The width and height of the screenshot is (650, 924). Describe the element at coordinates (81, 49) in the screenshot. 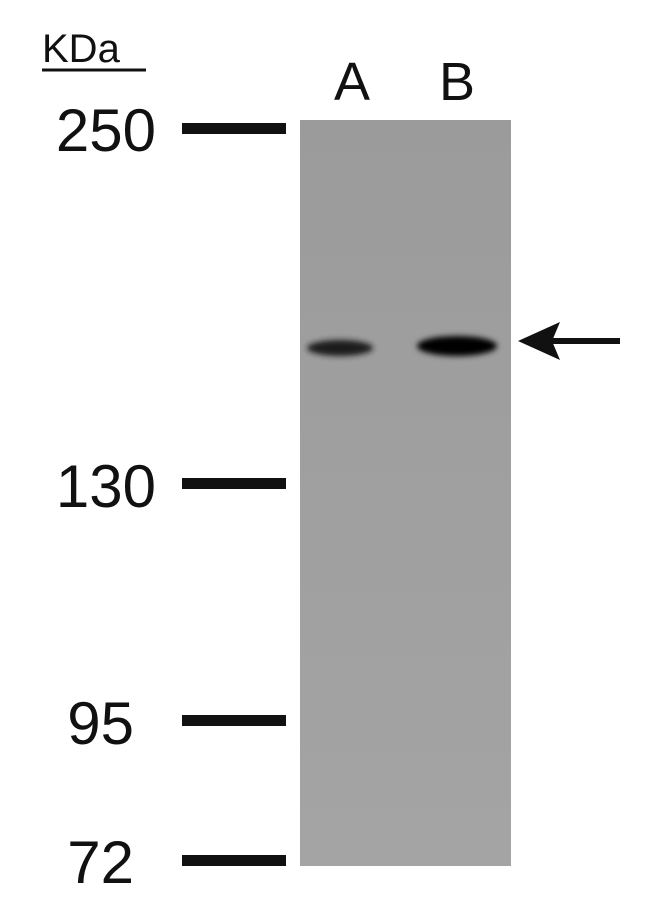

I see `unit-label: KDa` at that location.